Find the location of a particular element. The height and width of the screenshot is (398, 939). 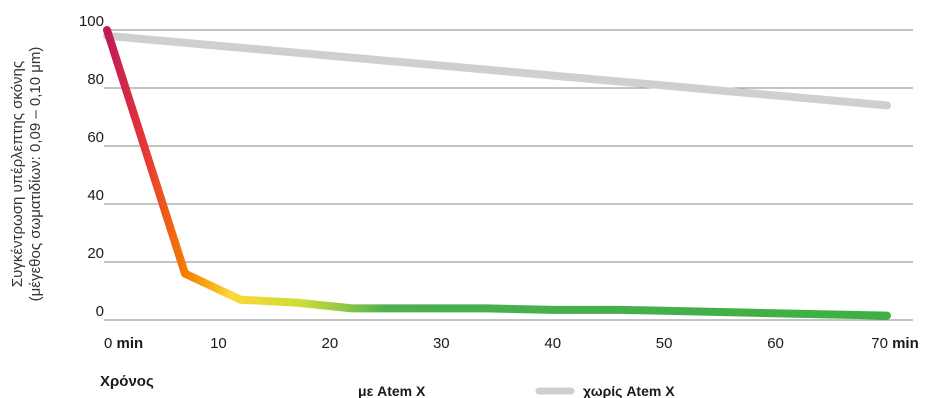

x-tick-label: 40 is located at coordinates (552, 343).